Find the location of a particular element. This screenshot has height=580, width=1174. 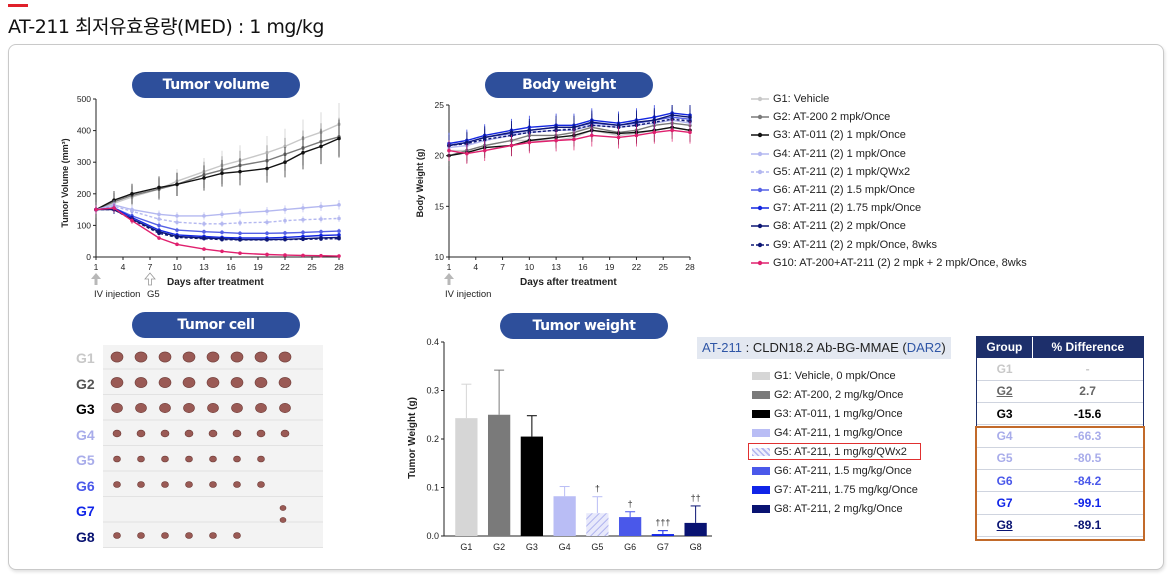

tv-y-tick-label: 0 is located at coordinates (88, 257).